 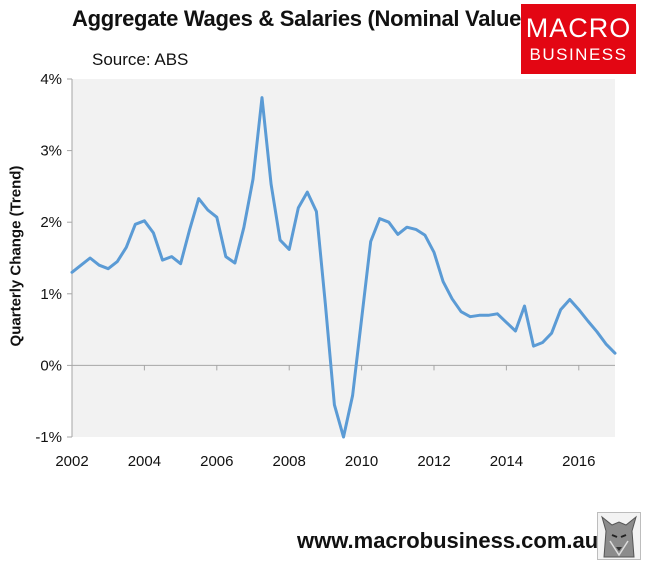 What do you see at coordinates (578, 28) in the screenshot?
I see `logo-line-1: MACRO` at bounding box center [578, 28].